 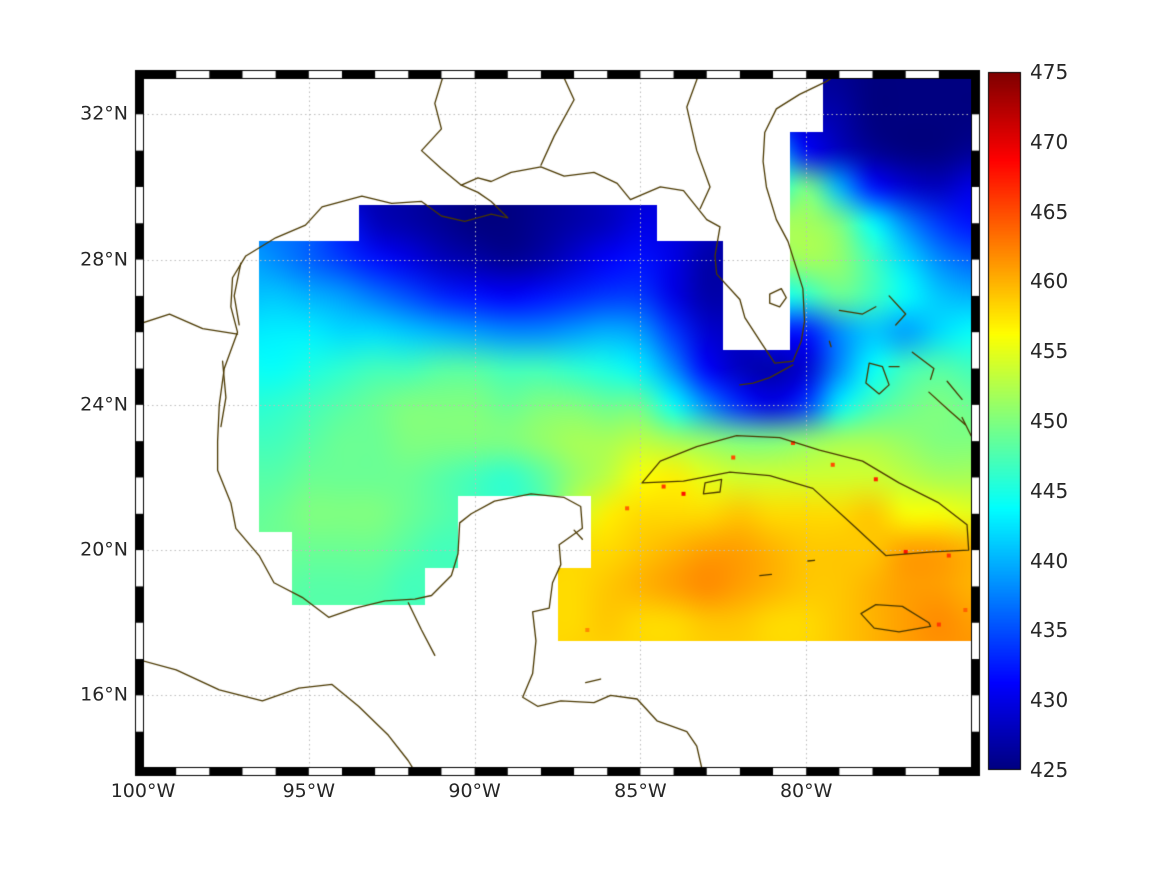 I want to click on colorbar-tick-label: 465, so click(x=1049, y=211).